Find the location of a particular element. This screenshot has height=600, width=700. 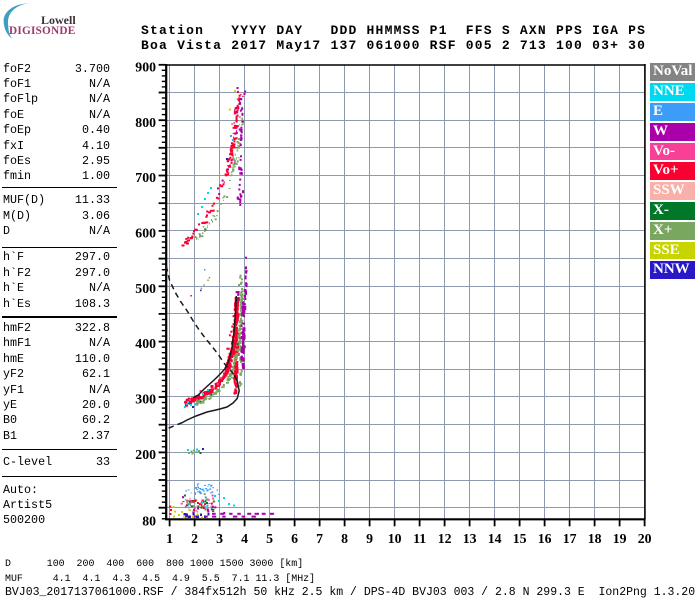

svg-text: 7 is located at coordinates (319, 538).